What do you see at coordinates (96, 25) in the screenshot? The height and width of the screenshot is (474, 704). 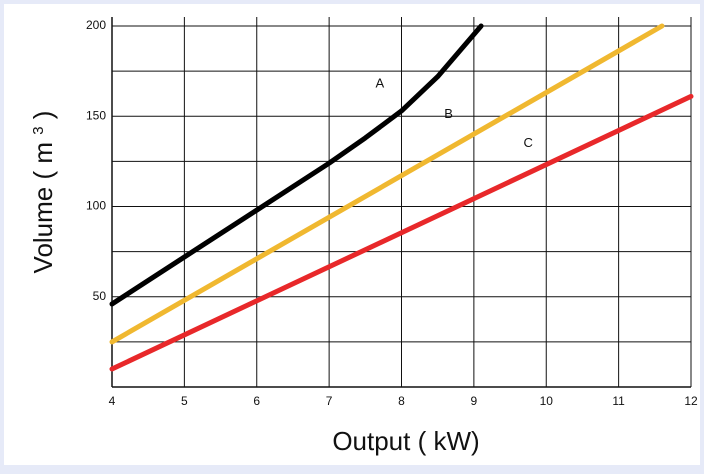 I see `y-tick-label: 200` at bounding box center [96, 25].